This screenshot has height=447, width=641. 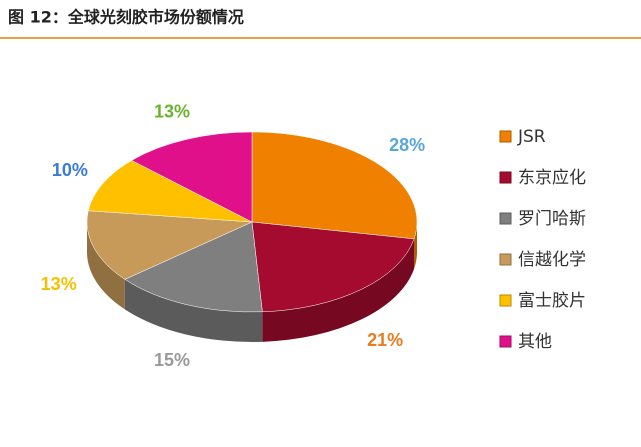 What do you see at coordinates (70, 170) in the screenshot?
I see `data-label: 10%` at bounding box center [70, 170].